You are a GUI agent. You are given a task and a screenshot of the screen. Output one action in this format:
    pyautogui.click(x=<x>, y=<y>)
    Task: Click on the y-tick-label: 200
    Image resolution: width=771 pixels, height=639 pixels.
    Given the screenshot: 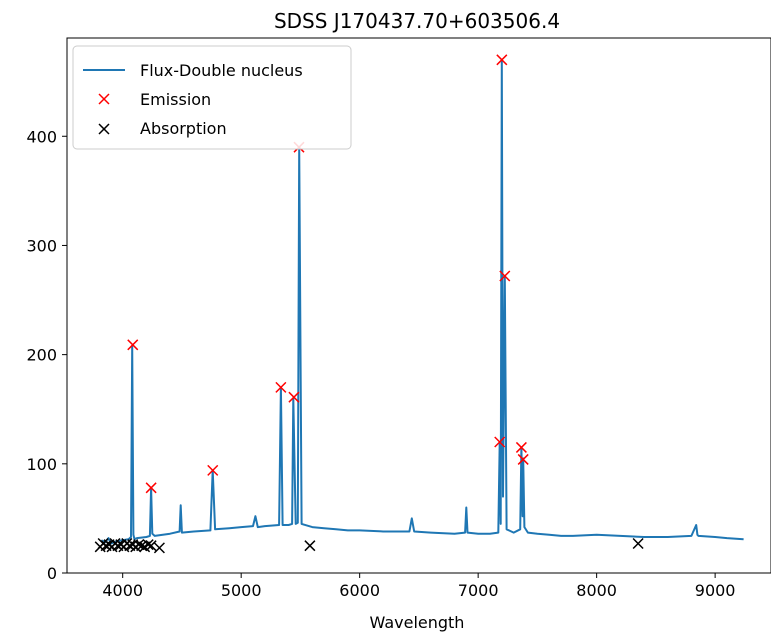 What is the action you would take?
    pyautogui.click(x=41, y=355)
    